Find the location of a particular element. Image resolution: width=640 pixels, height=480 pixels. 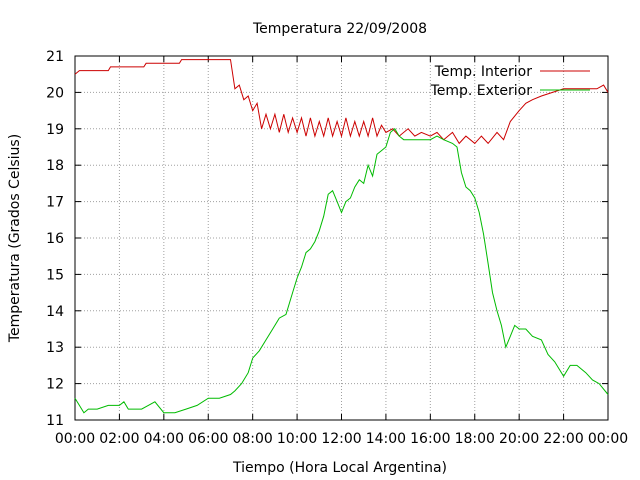

series-line-interior is located at coordinates (341, 102).